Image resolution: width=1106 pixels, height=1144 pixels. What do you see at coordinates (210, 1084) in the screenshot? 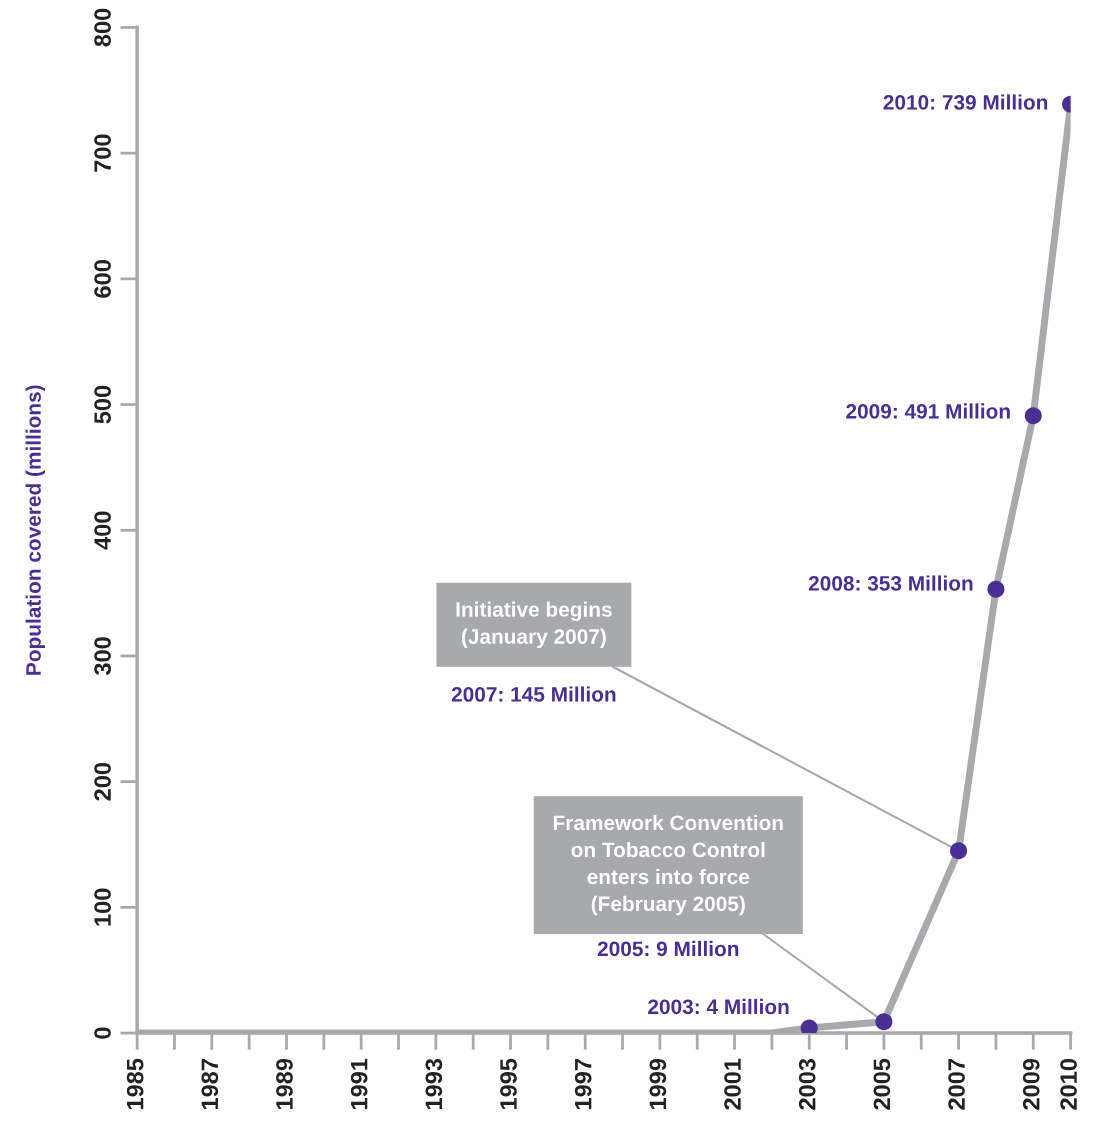
I see `x-tick-label: 1987` at bounding box center [210, 1084].